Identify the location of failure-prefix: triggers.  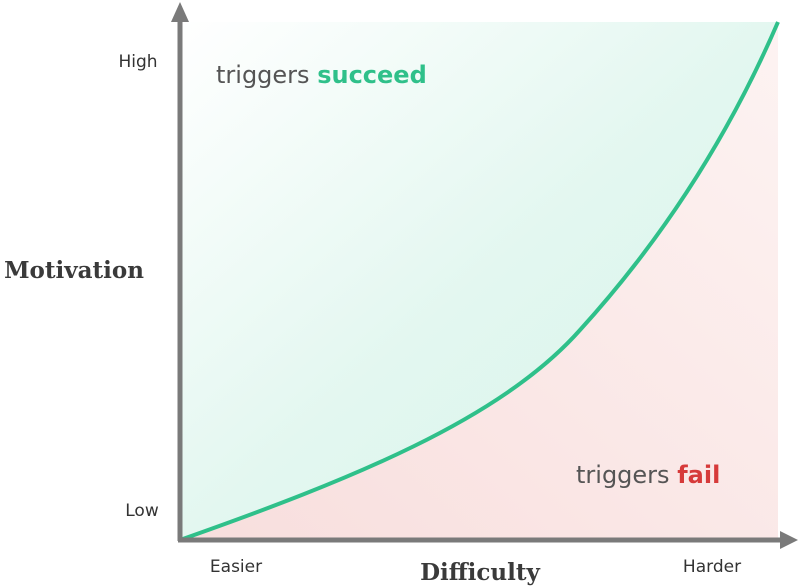
(623, 475).